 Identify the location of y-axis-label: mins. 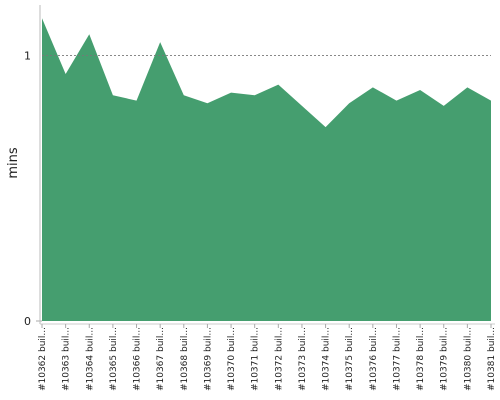
(13, 163).